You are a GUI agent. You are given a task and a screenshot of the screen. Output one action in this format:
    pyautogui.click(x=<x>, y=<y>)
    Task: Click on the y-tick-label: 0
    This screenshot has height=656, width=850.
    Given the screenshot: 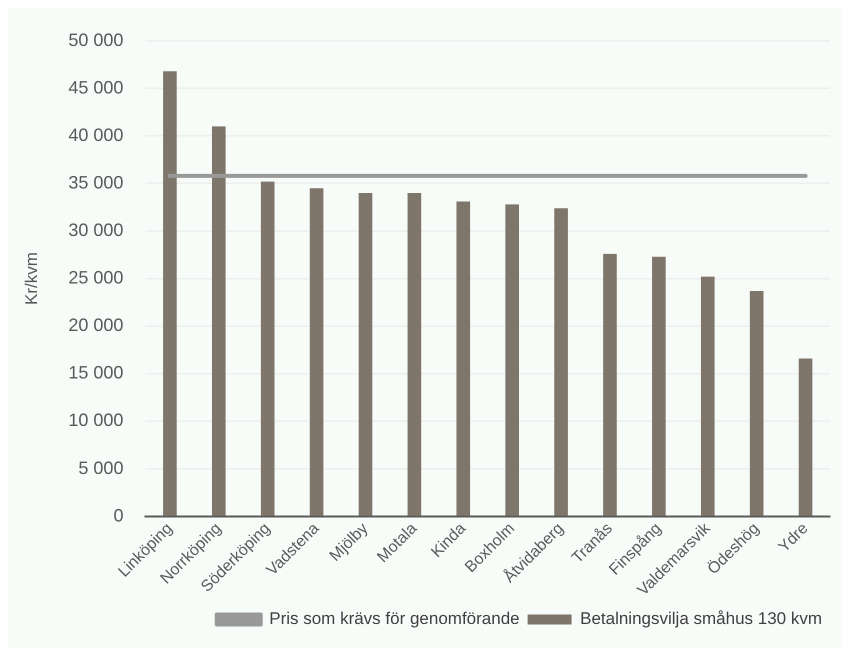 What is the action you would take?
    pyautogui.click(x=118, y=515)
    